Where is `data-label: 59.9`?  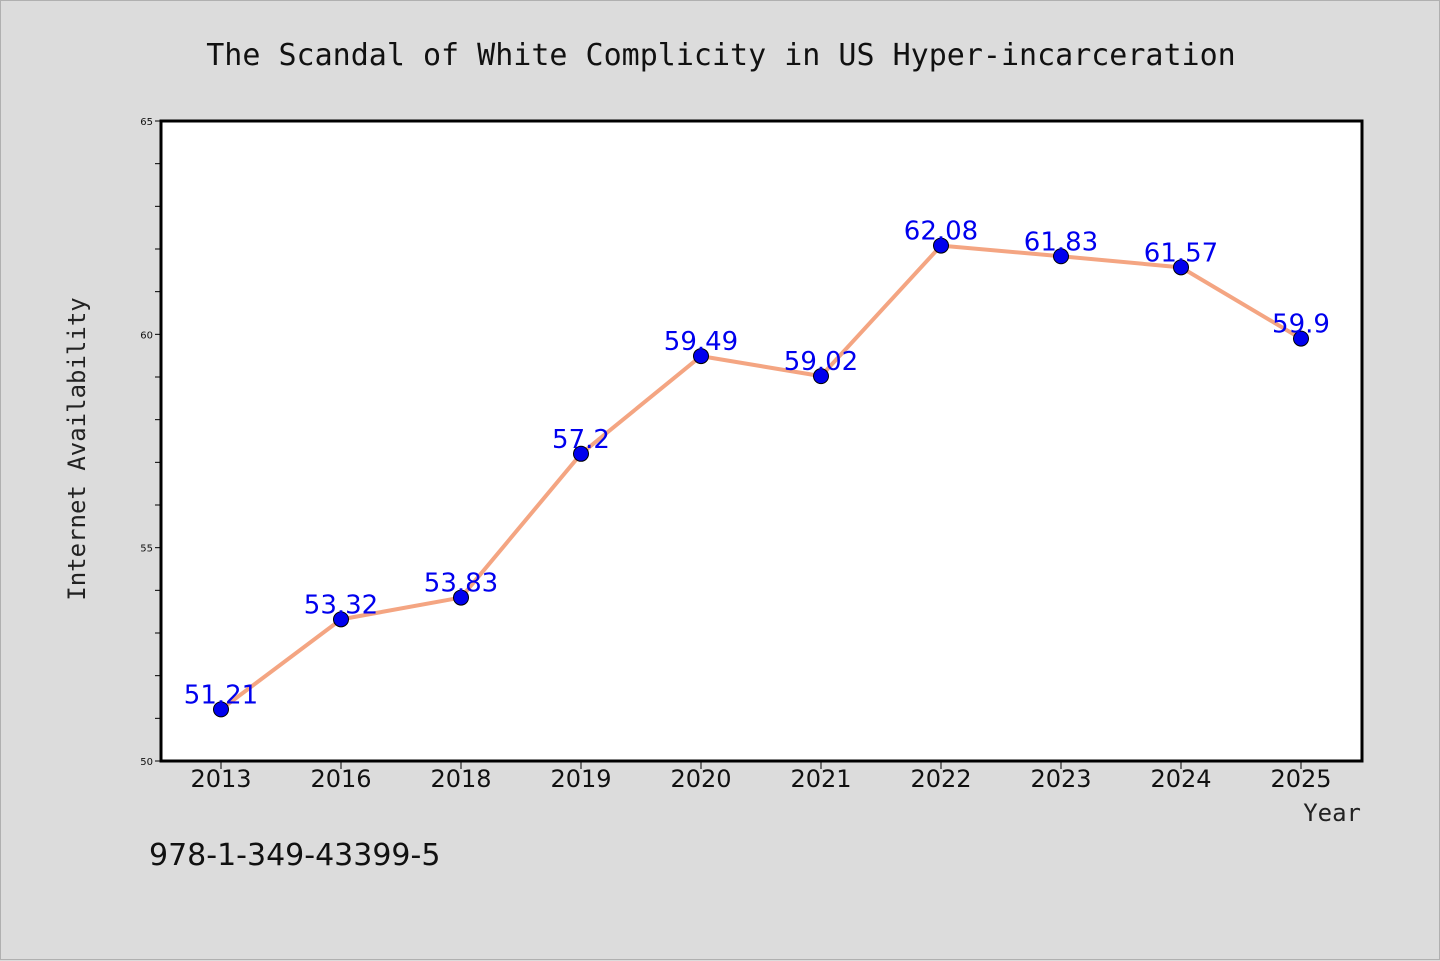 data-label: 59.9 is located at coordinates (1301, 325).